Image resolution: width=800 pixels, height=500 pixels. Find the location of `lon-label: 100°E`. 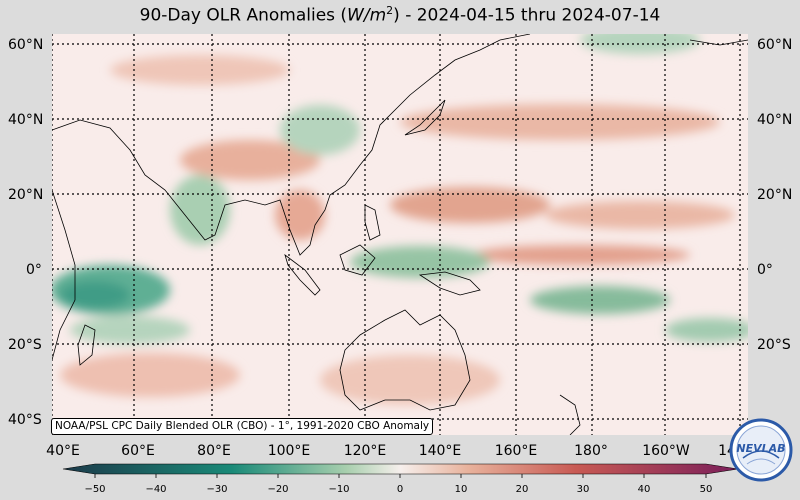

lon-label: 100°E is located at coordinates (289, 451).